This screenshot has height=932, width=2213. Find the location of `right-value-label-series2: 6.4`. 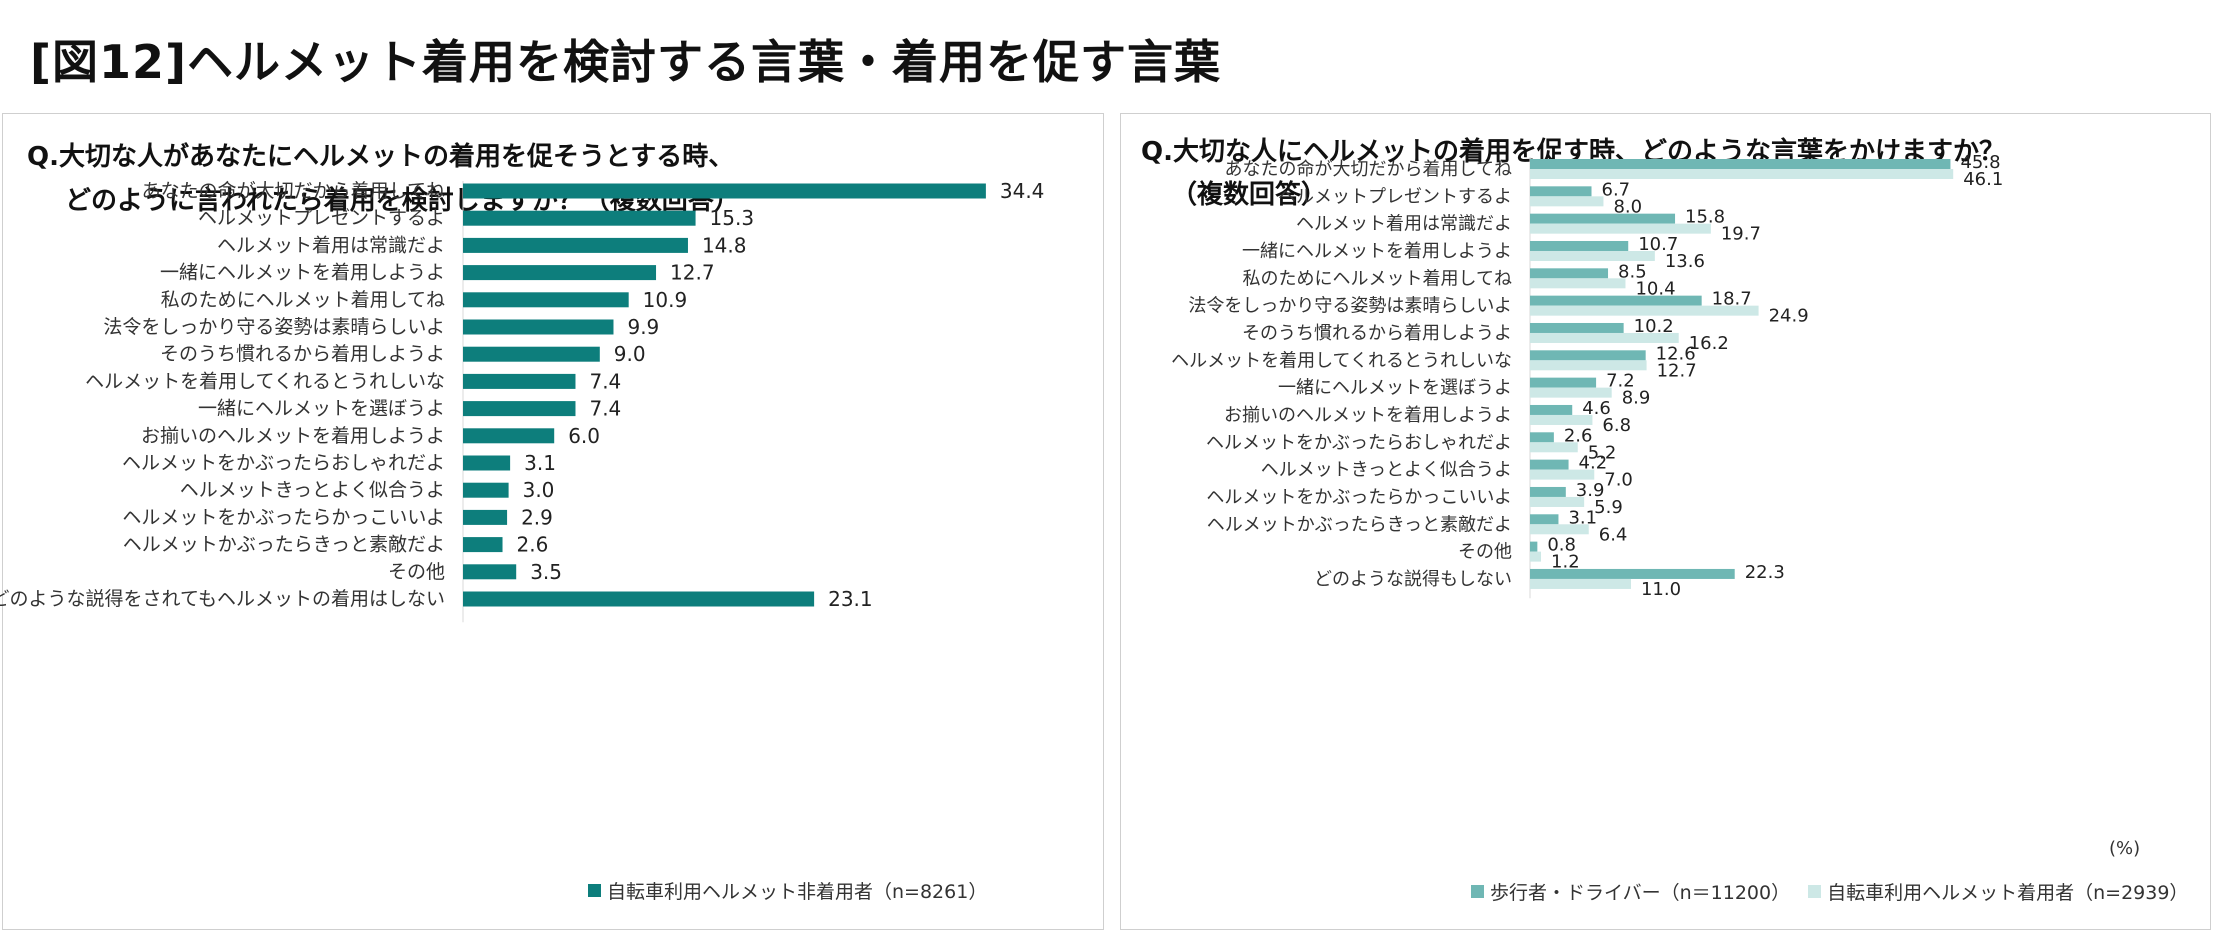

right-value-label-series2: 6.4 is located at coordinates (1613, 534).